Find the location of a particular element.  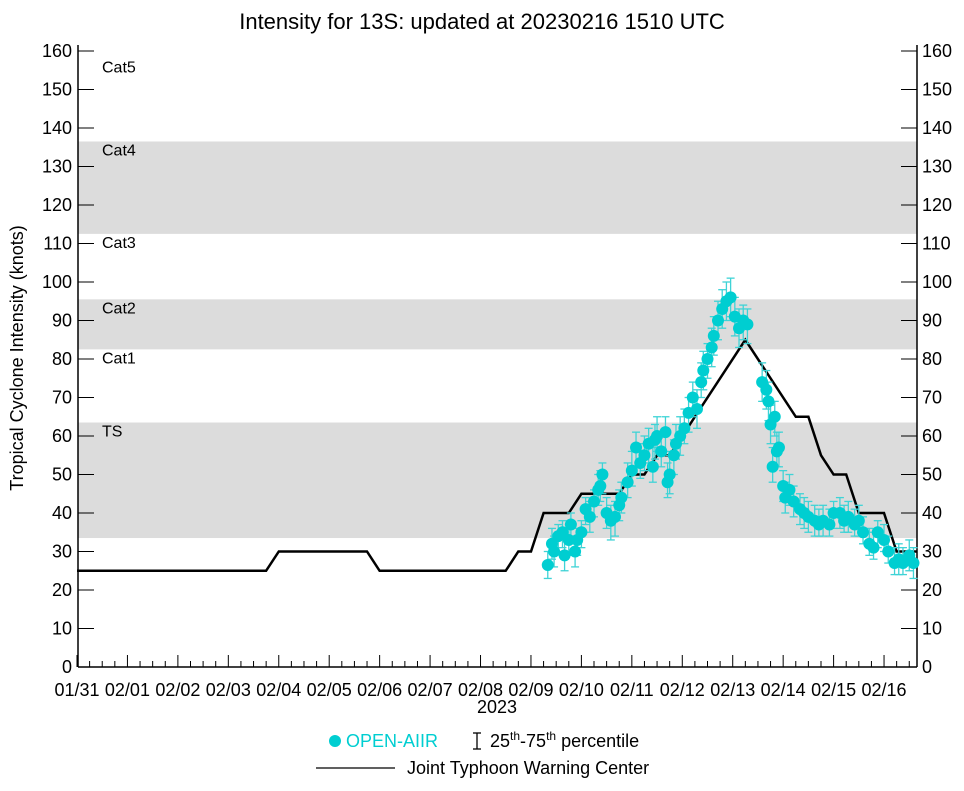

x-tick-label: 02/03 is located at coordinates (228, 690).